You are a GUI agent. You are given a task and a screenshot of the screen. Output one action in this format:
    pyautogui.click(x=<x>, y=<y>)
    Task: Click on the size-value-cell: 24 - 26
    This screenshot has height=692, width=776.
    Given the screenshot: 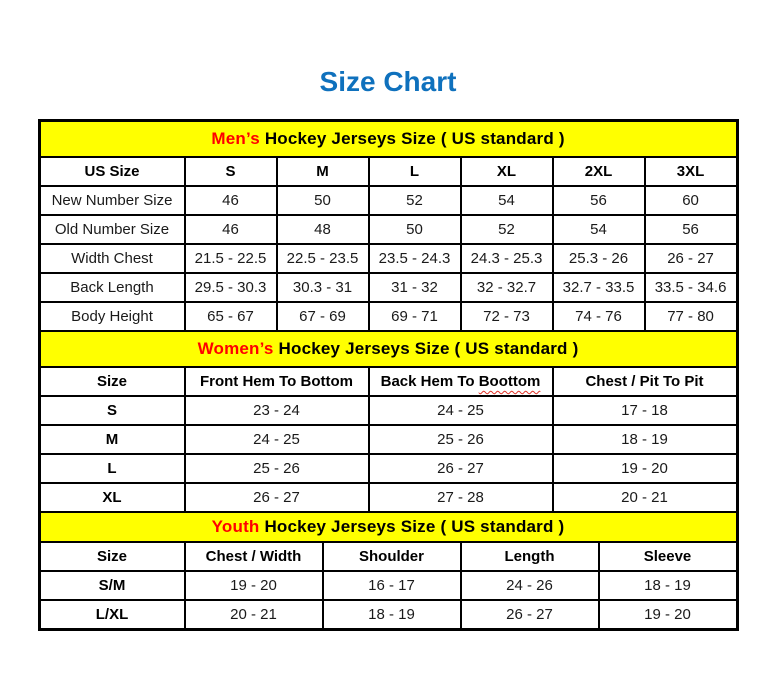 What is the action you would take?
    pyautogui.click(x=529, y=585)
    